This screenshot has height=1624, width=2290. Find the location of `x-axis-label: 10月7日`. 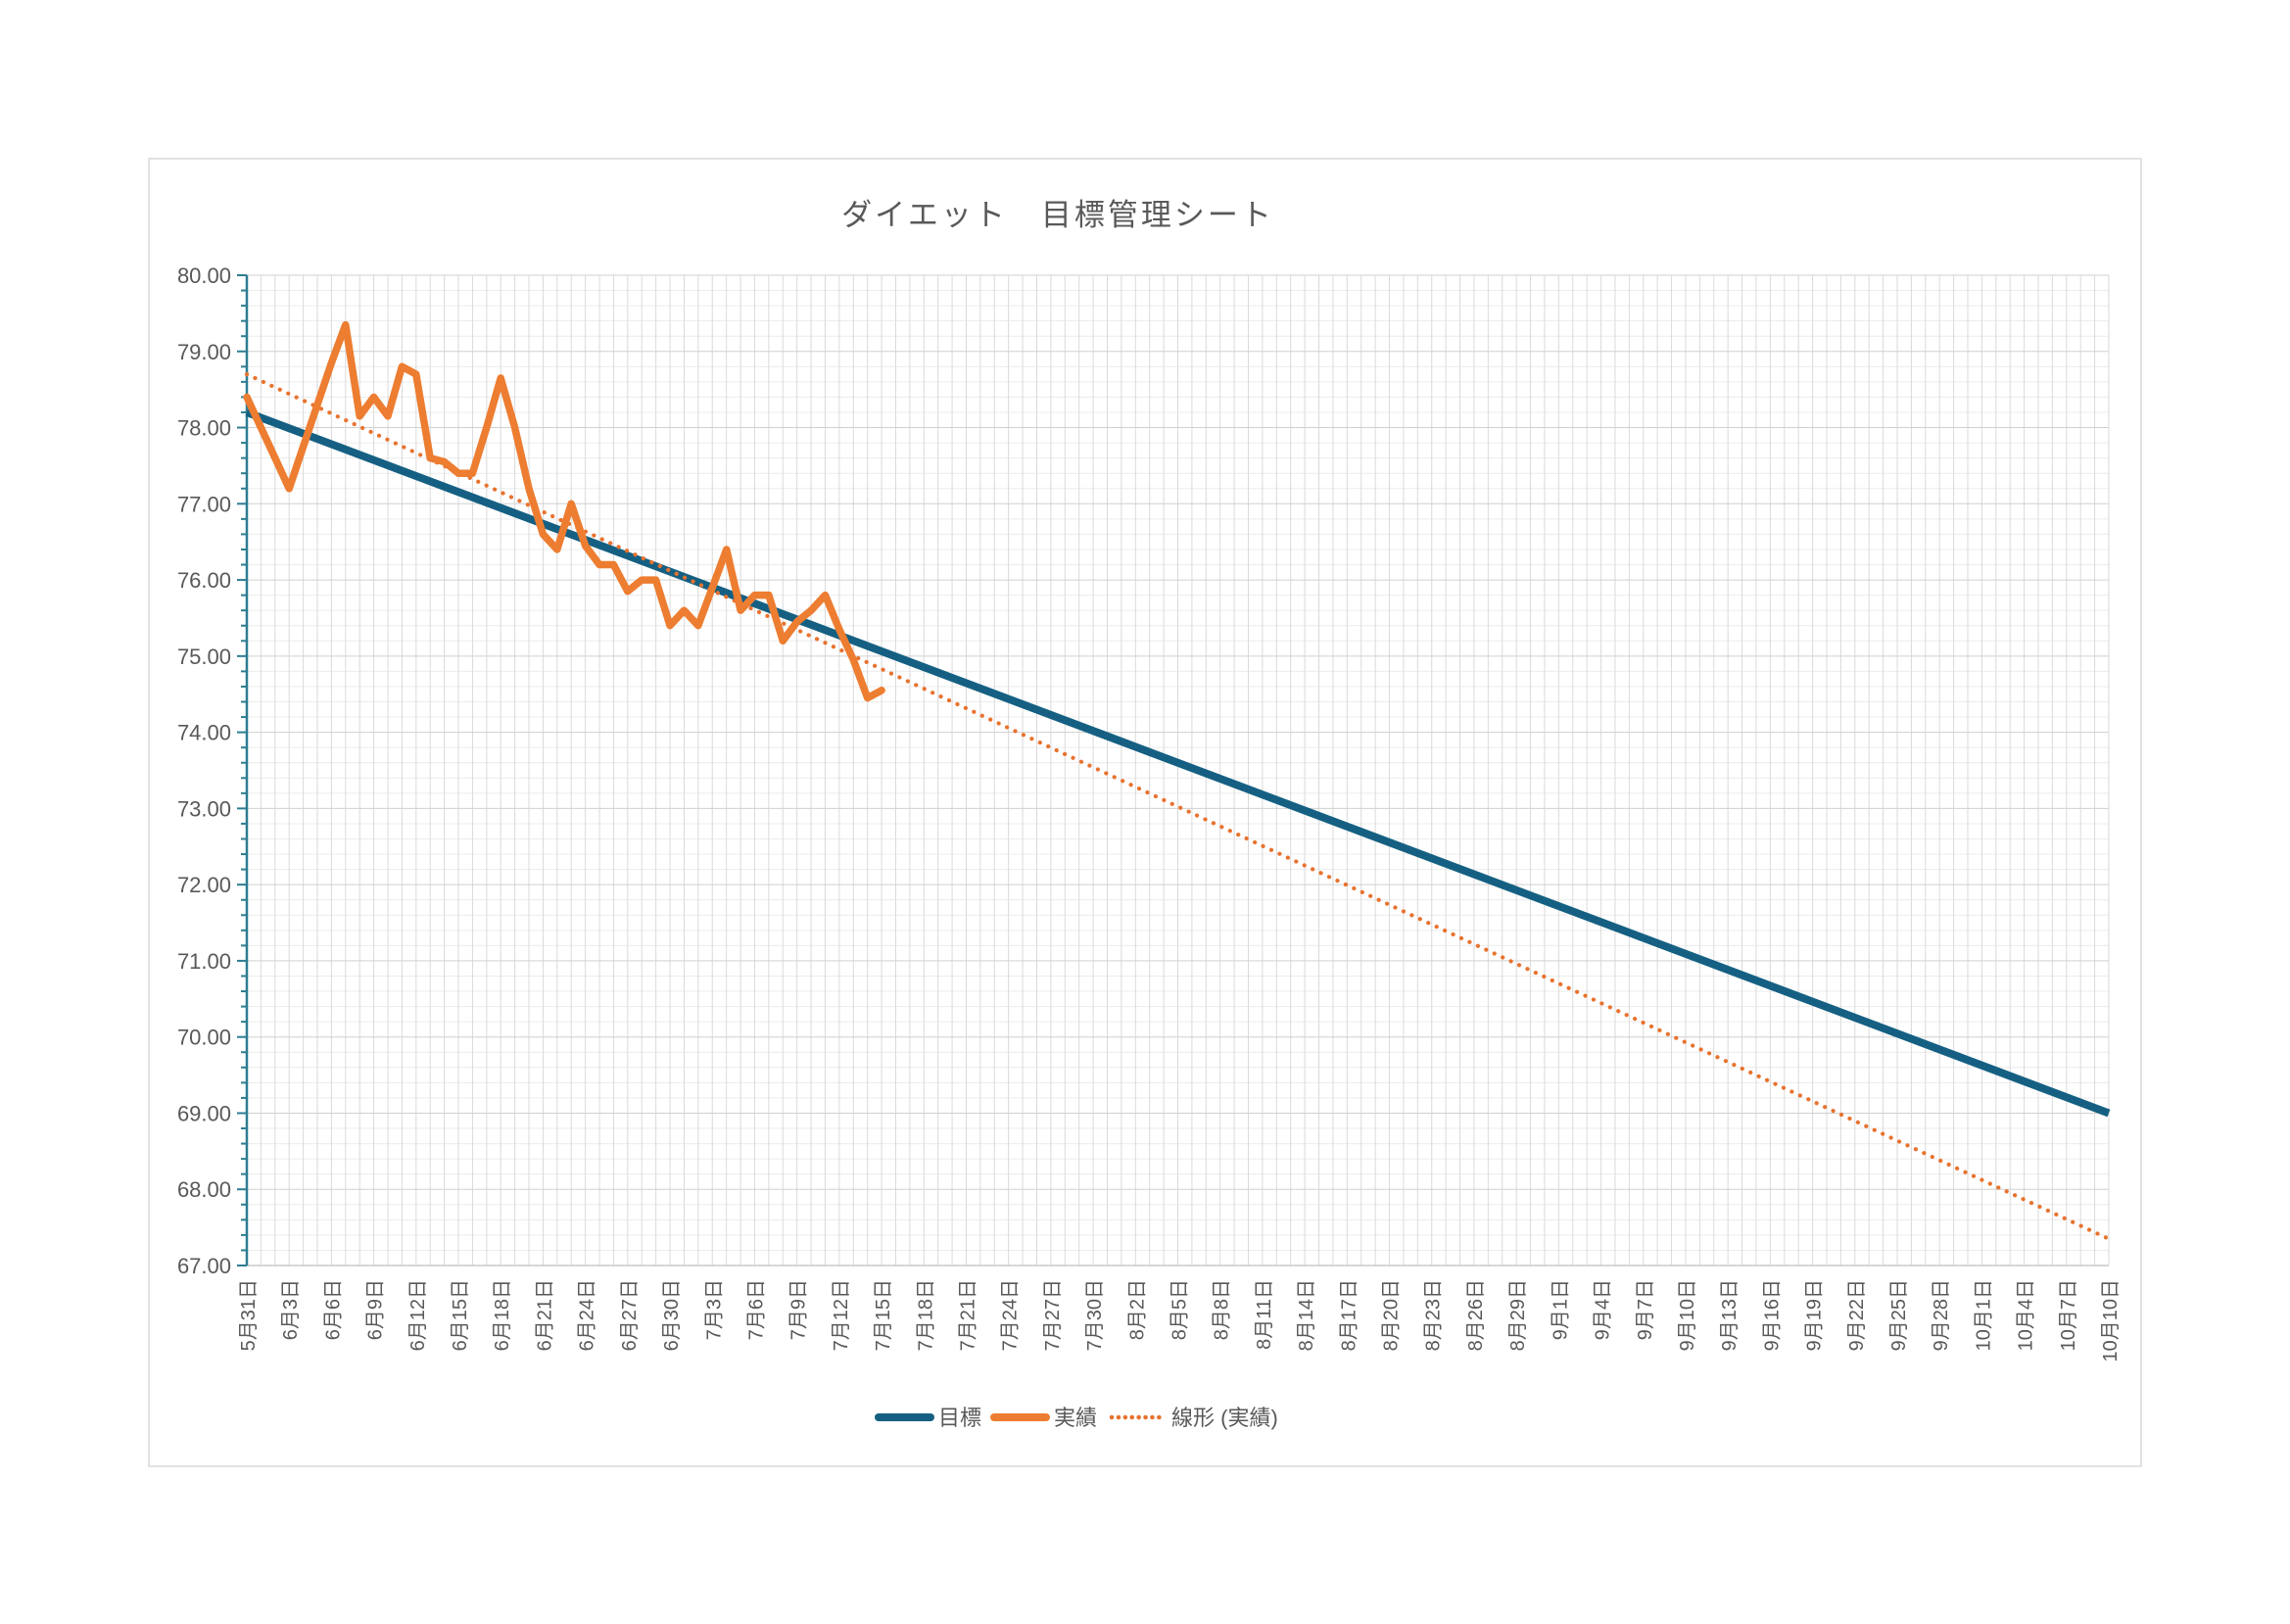

x-axis-label: 10月7日 is located at coordinates (2069, 1315).